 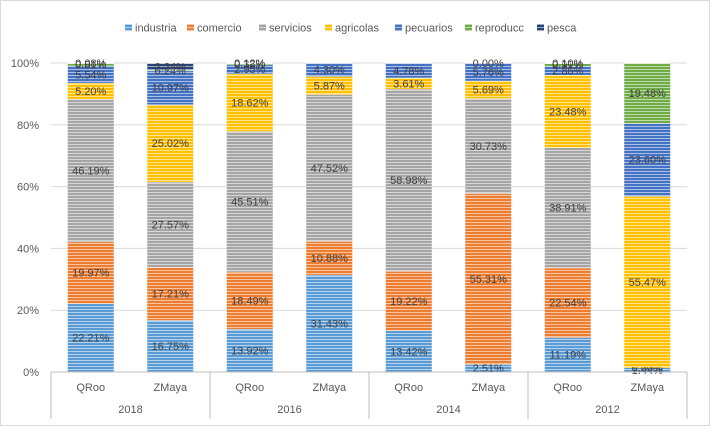 What do you see at coordinates (249, 64) in the screenshot?
I see `data-label: 0.12%` at bounding box center [249, 64].